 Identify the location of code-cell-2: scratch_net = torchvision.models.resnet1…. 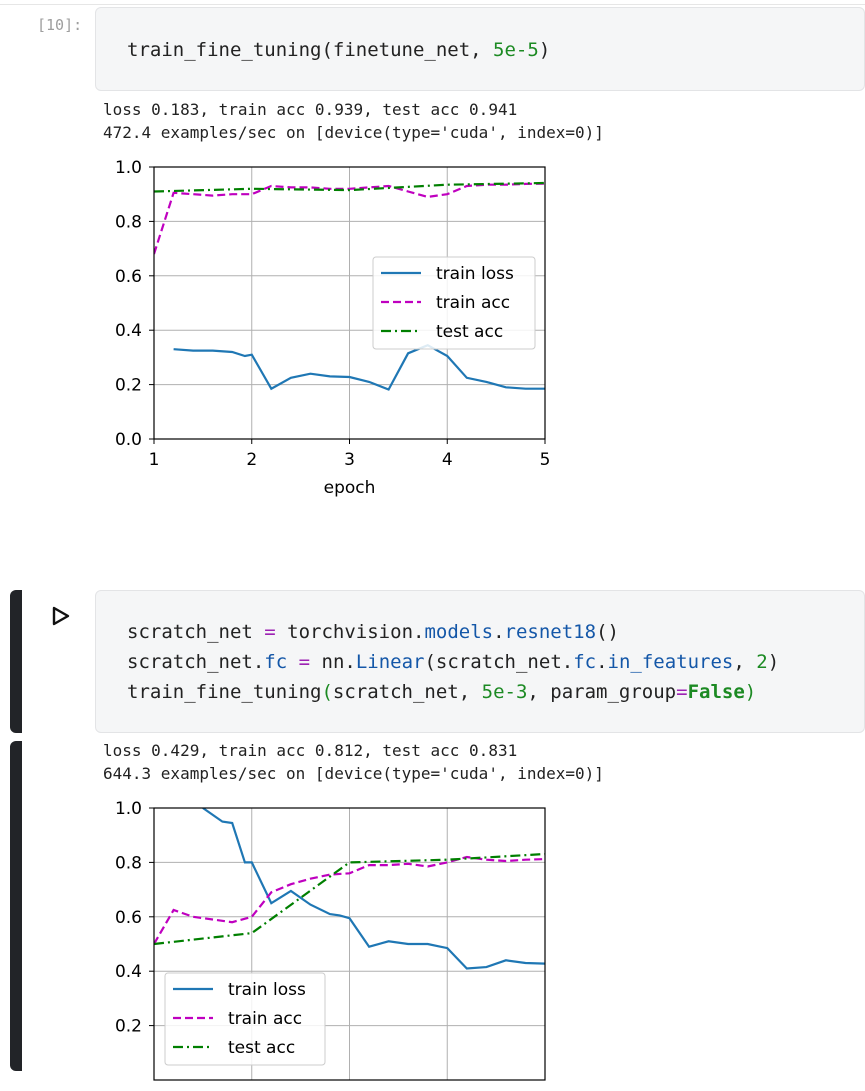
(480, 661).